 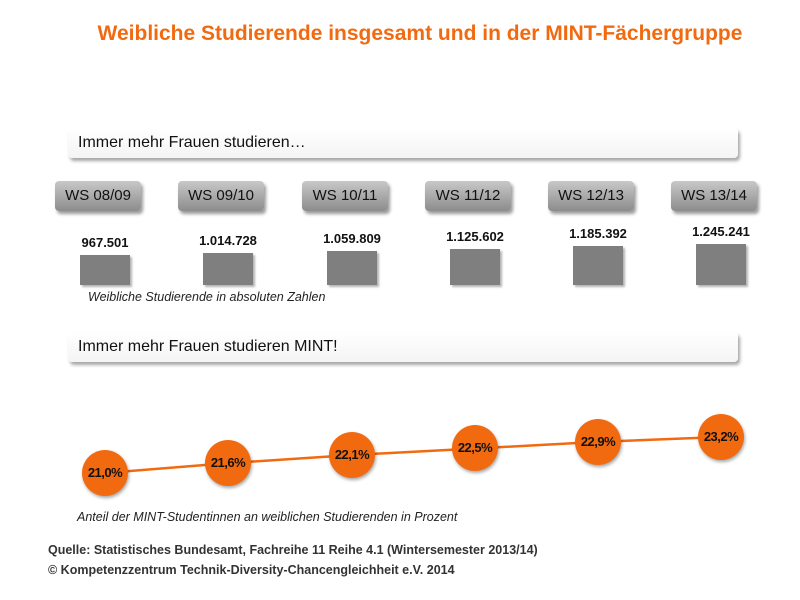 What do you see at coordinates (598, 234) in the screenshot?
I see `bar-value-label: 1.185.392` at bounding box center [598, 234].